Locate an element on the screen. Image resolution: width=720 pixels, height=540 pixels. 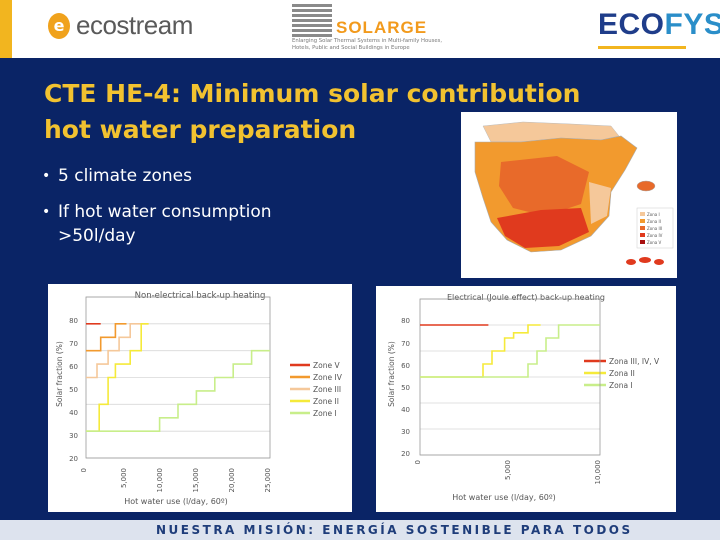
bullet-hot-water: If hot water consumption >50l/day is located at coordinates (197, 224).